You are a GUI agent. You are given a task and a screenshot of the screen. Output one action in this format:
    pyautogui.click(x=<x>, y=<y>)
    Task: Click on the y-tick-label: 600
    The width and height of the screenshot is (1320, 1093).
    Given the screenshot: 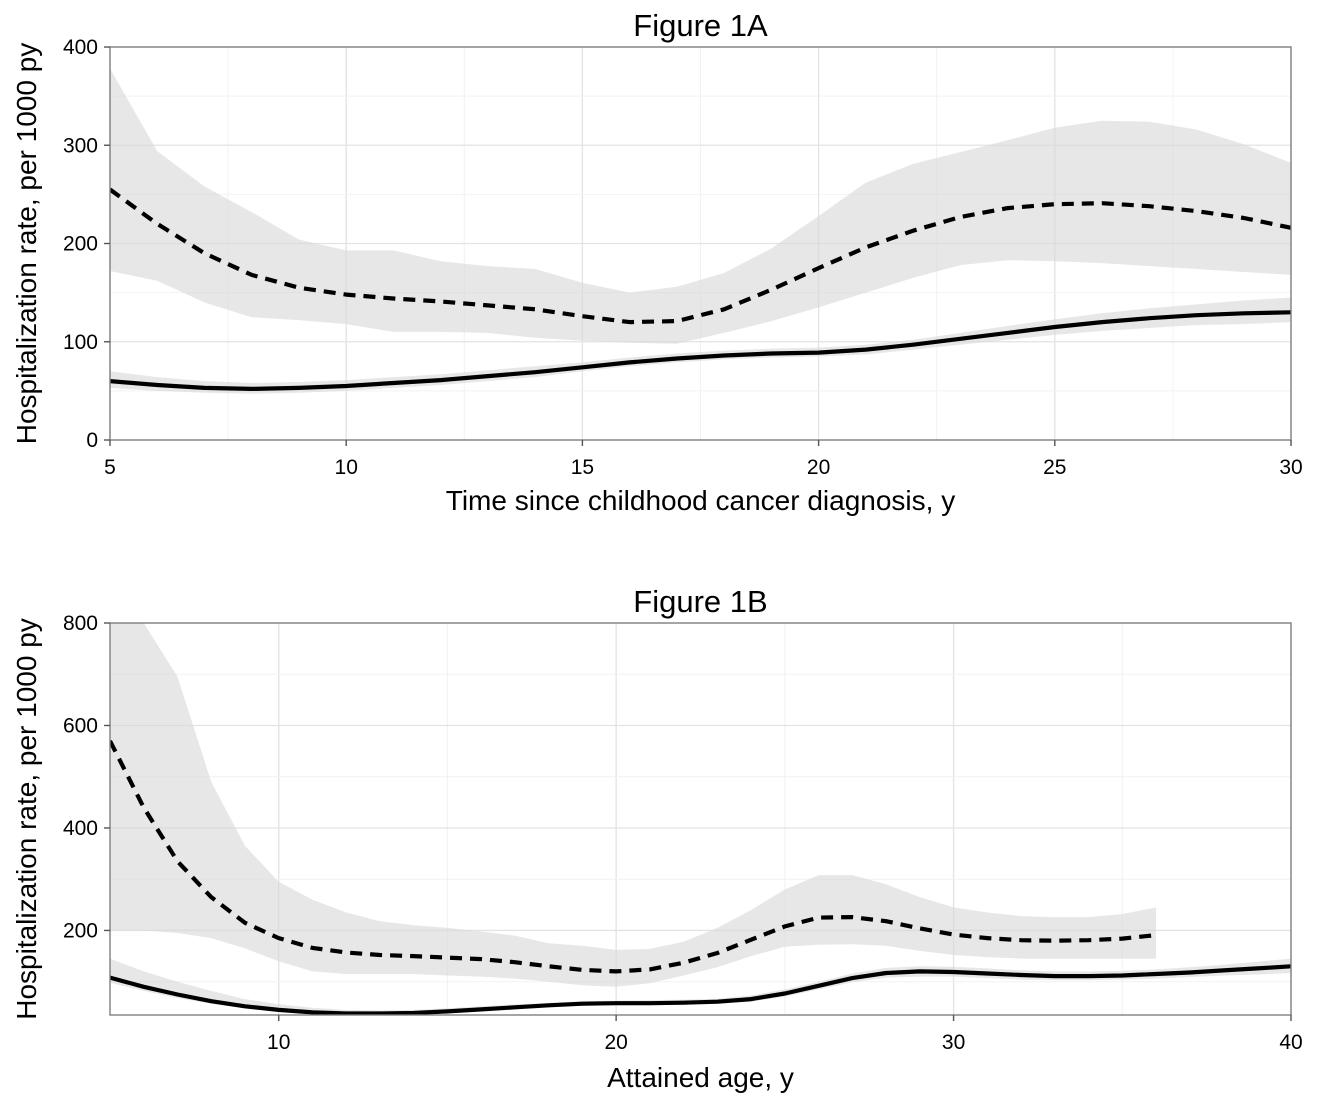 What is the action you would take?
    pyautogui.click(x=80, y=725)
    